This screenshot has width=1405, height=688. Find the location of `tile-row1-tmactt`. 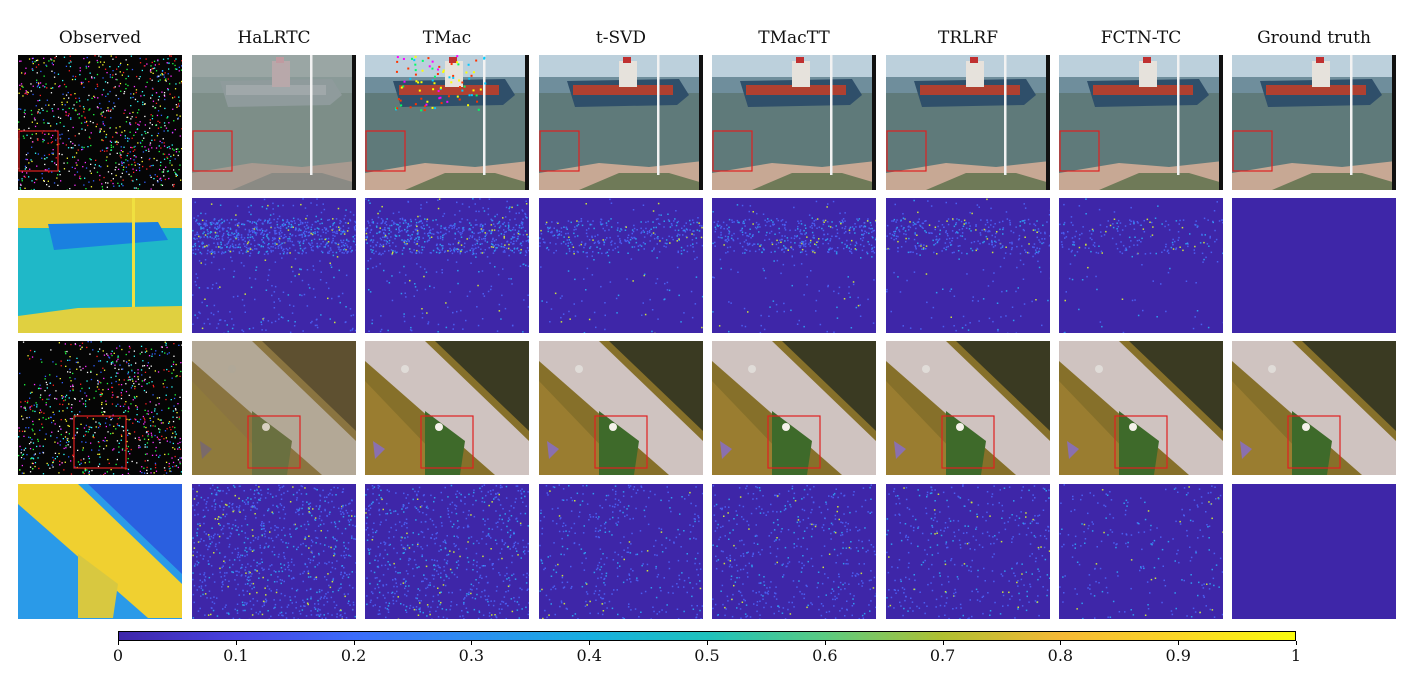

tile-row1-tmactt is located at coordinates (794, 265).